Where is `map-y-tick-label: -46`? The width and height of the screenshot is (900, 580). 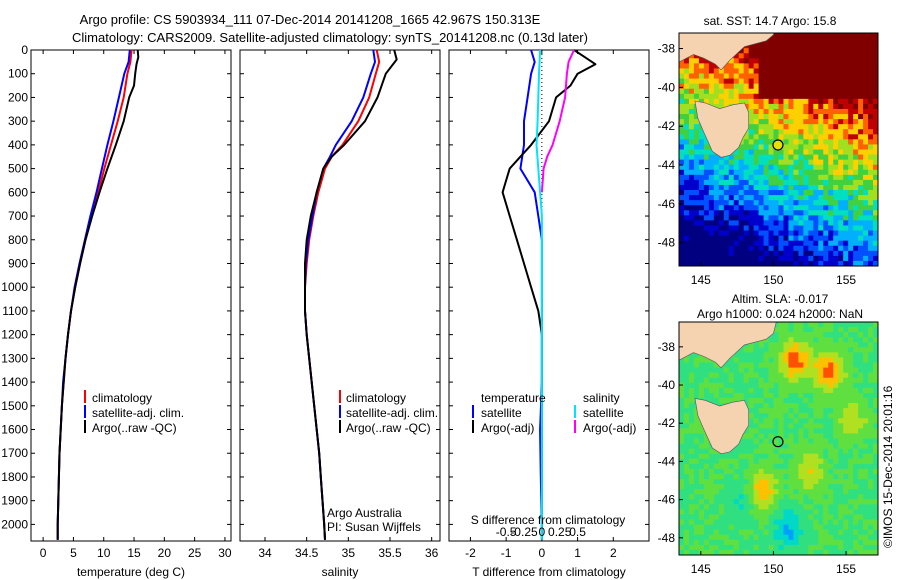
map-y-tick-label: -46 is located at coordinates (667, 500).